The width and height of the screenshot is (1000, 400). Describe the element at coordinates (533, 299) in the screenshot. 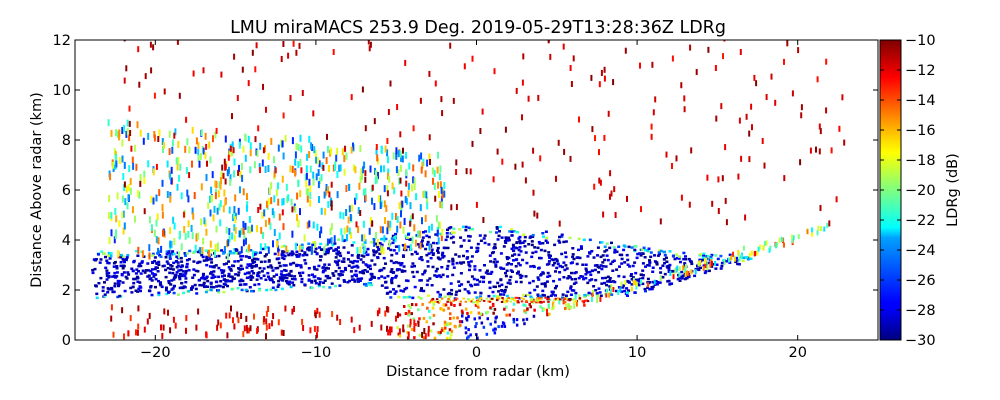

I see `bright-band` at that location.